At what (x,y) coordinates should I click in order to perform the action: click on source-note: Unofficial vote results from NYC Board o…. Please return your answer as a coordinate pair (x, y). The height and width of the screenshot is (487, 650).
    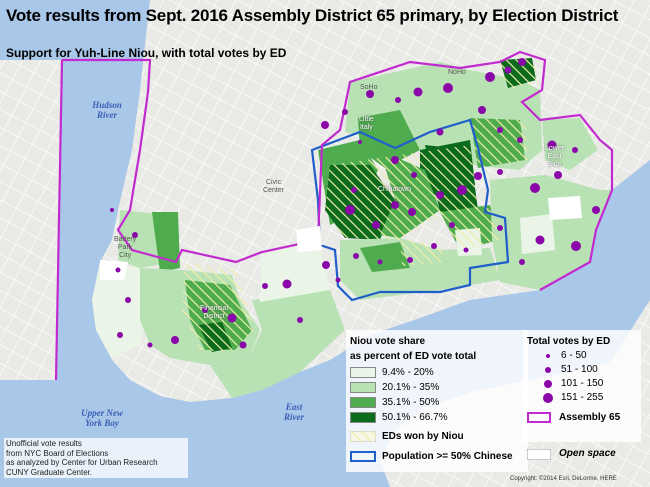
    Looking at the image, I should click on (96, 458).